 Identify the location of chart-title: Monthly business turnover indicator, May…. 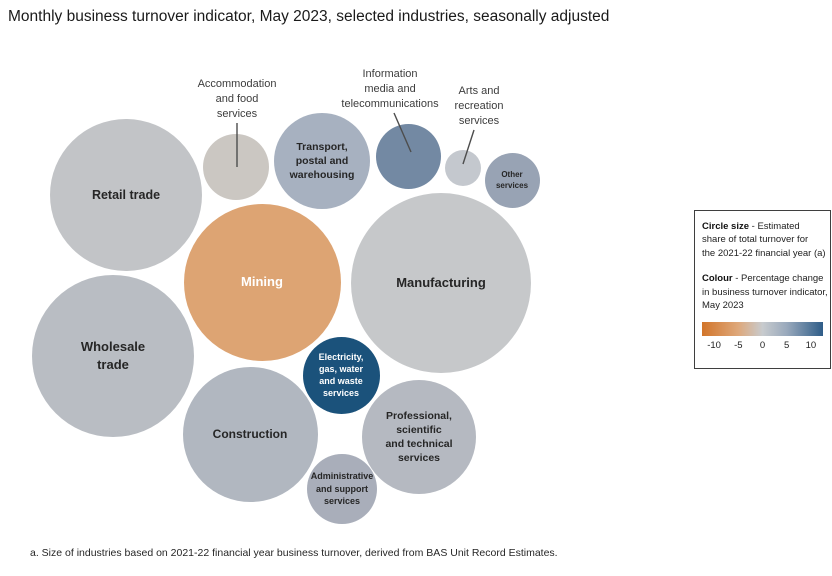
(309, 16).